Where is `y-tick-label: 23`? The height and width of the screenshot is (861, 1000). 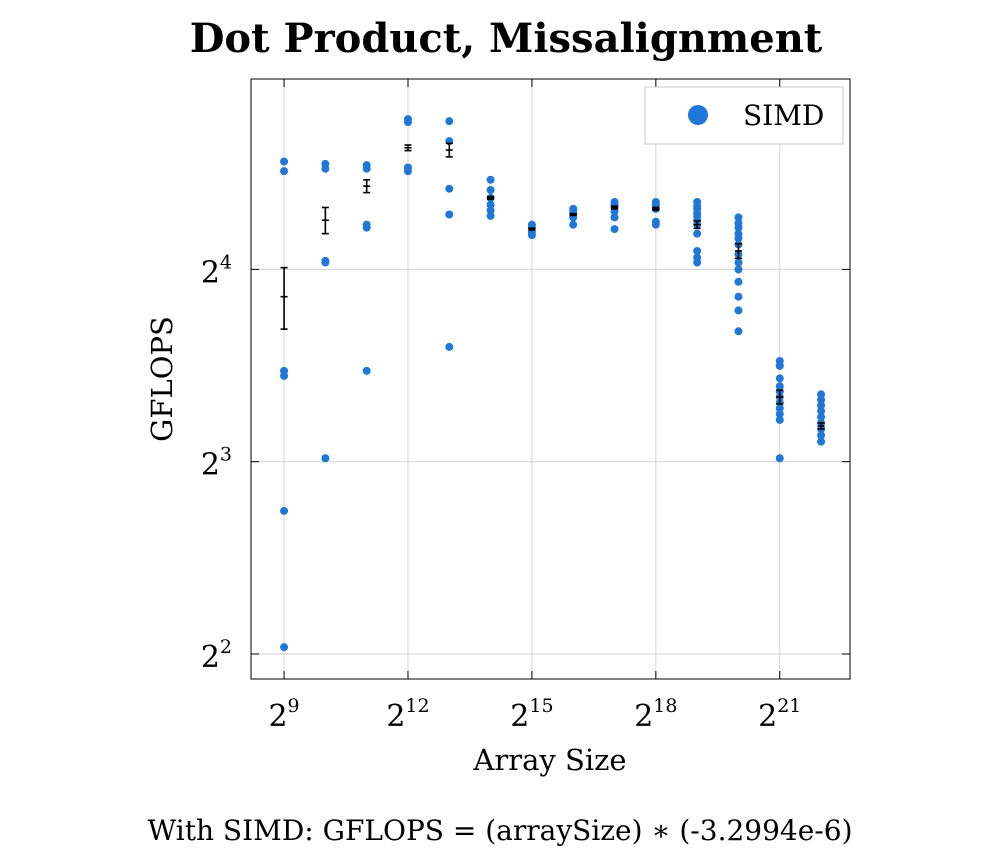
y-tick-label: 23 is located at coordinates (216, 463).